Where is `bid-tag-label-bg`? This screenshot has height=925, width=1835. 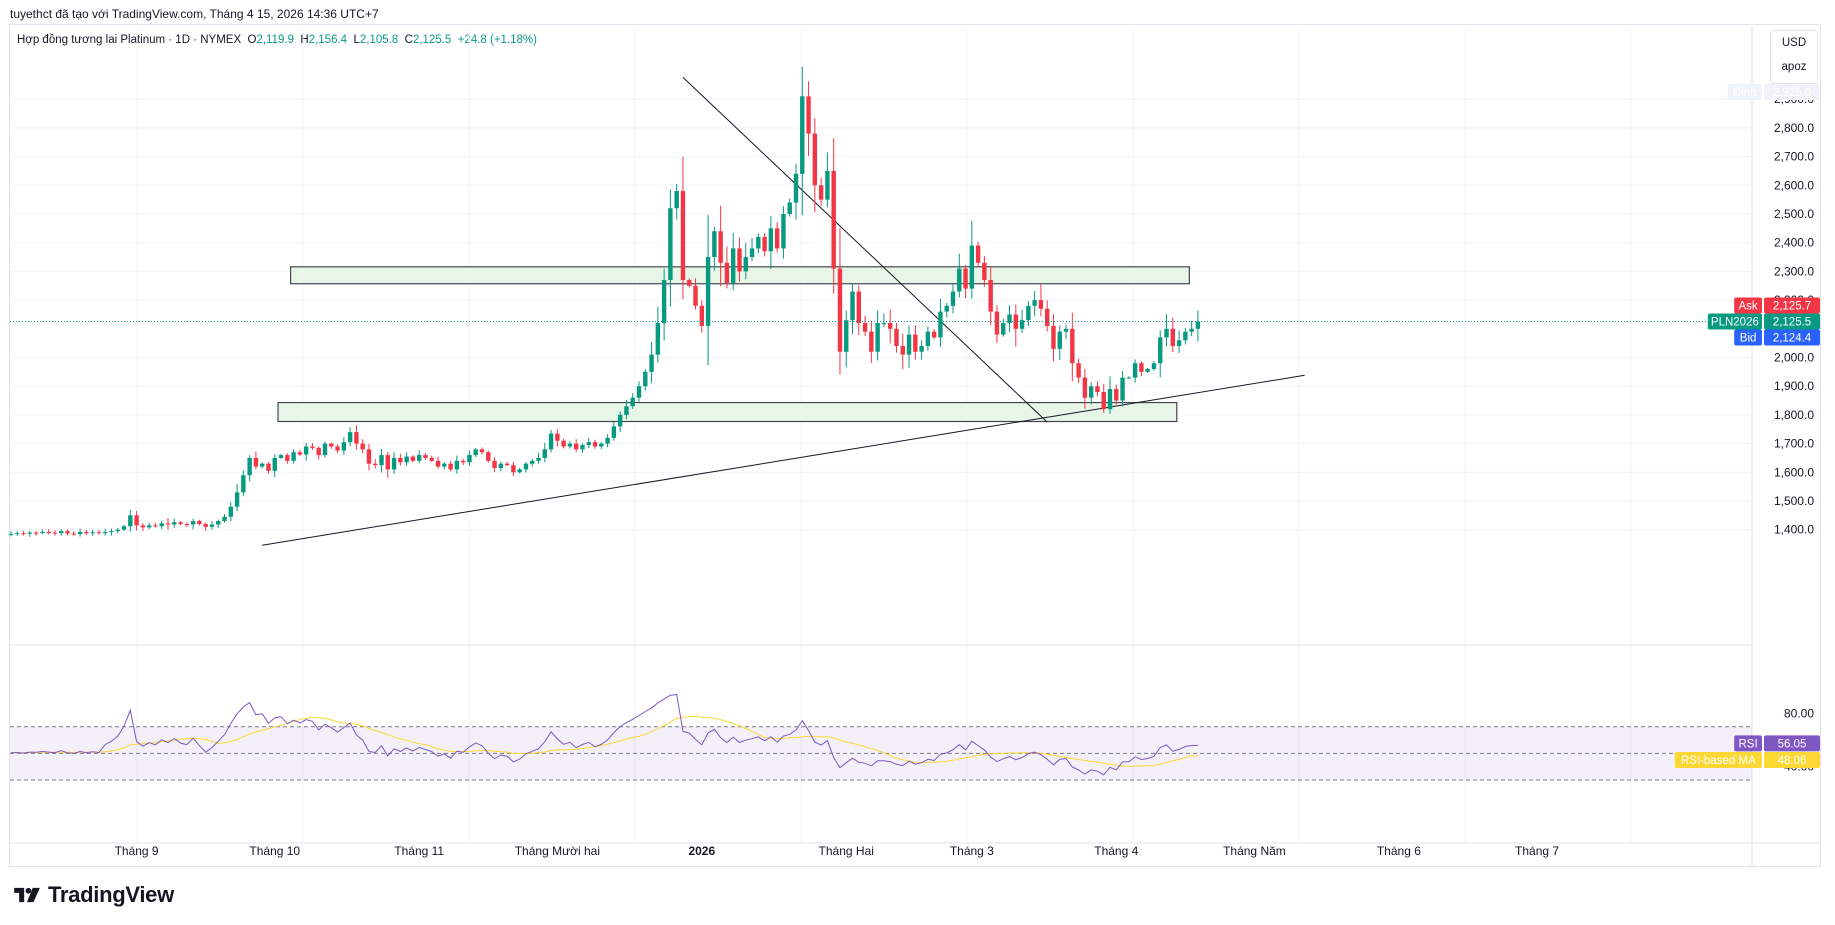
bid-tag-label-bg is located at coordinates (1748, 337).